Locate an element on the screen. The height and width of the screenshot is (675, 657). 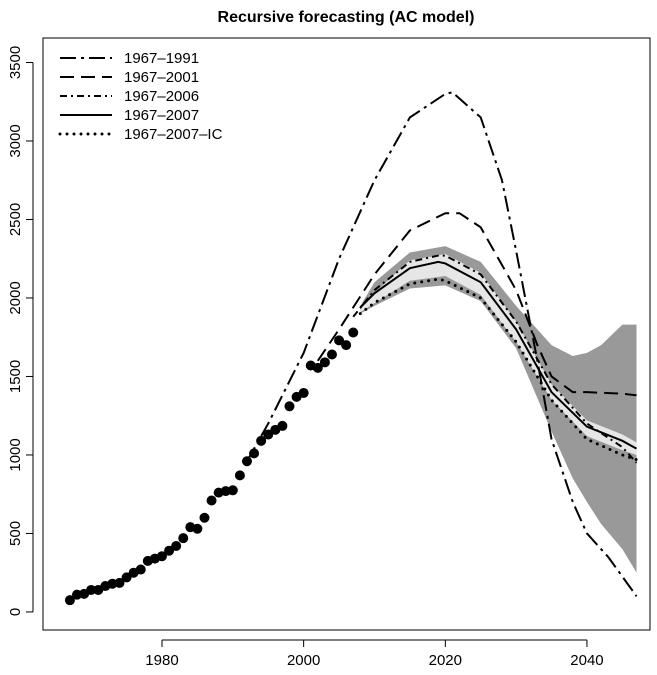
legend-label: 1967–2001 is located at coordinates (161, 77).